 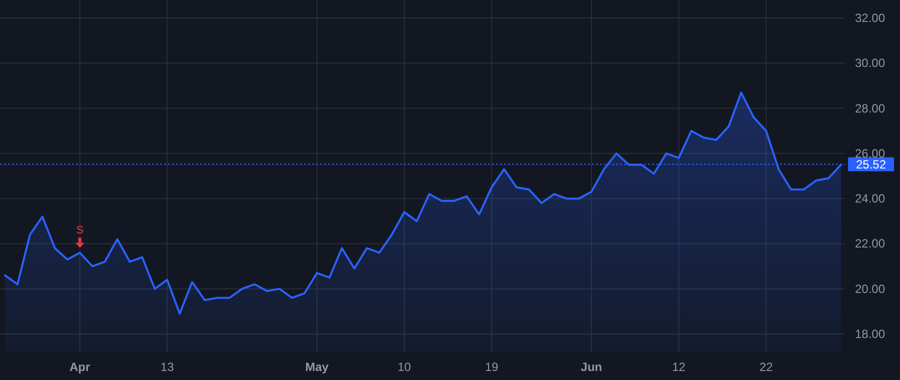 I want to click on y-tick-label: 28.00, so click(x=870, y=108).